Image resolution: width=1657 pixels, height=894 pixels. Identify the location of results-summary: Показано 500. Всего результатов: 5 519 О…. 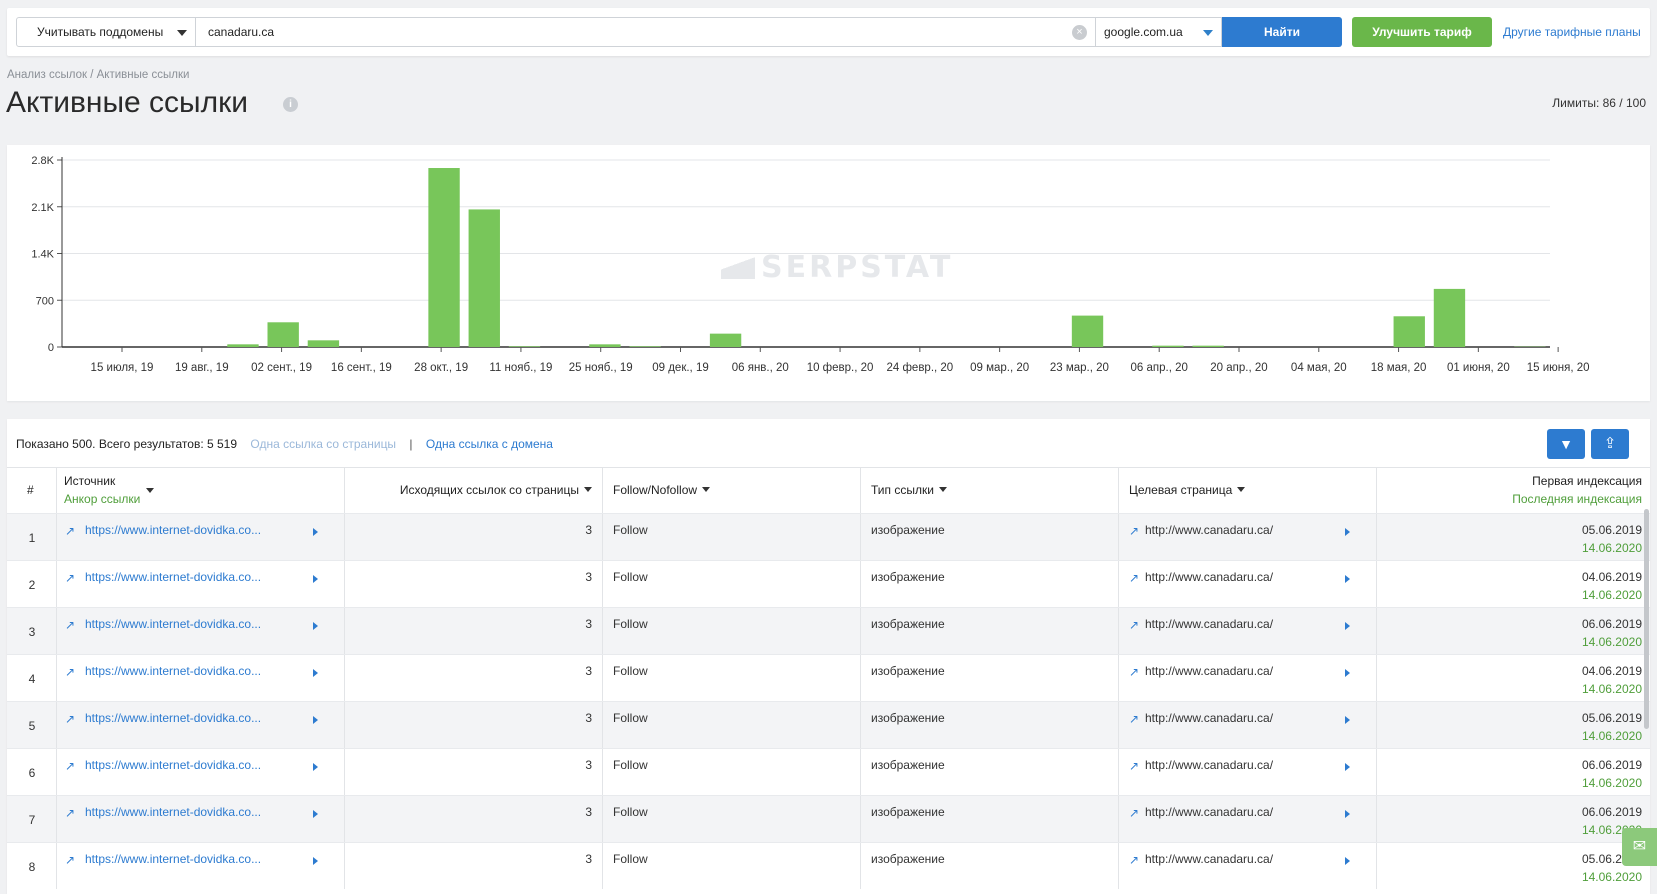
(284, 444).